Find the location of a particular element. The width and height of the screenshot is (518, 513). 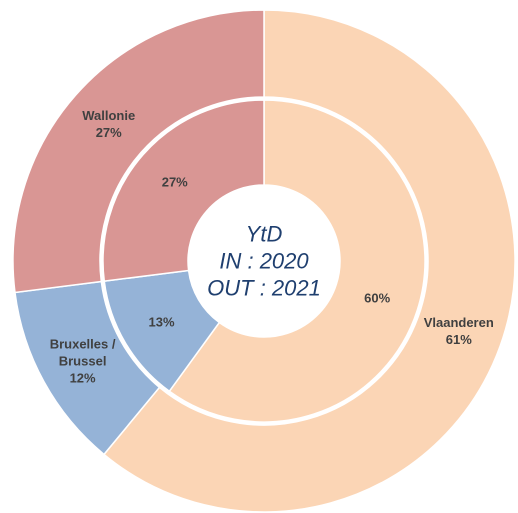

slice-label: Wallonie 27% is located at coordinates (109, 124).